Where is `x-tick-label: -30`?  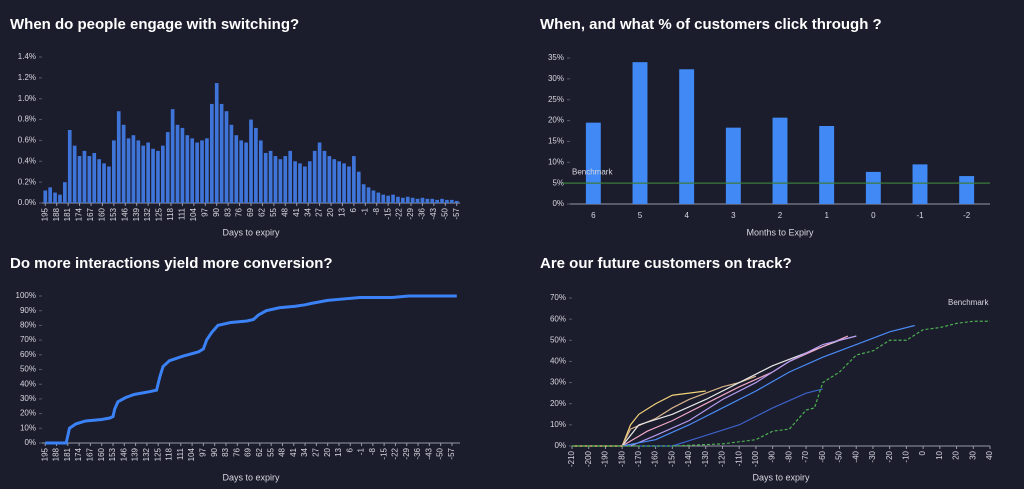
x-tick-label: -30 is located at coordinates (872, 456).